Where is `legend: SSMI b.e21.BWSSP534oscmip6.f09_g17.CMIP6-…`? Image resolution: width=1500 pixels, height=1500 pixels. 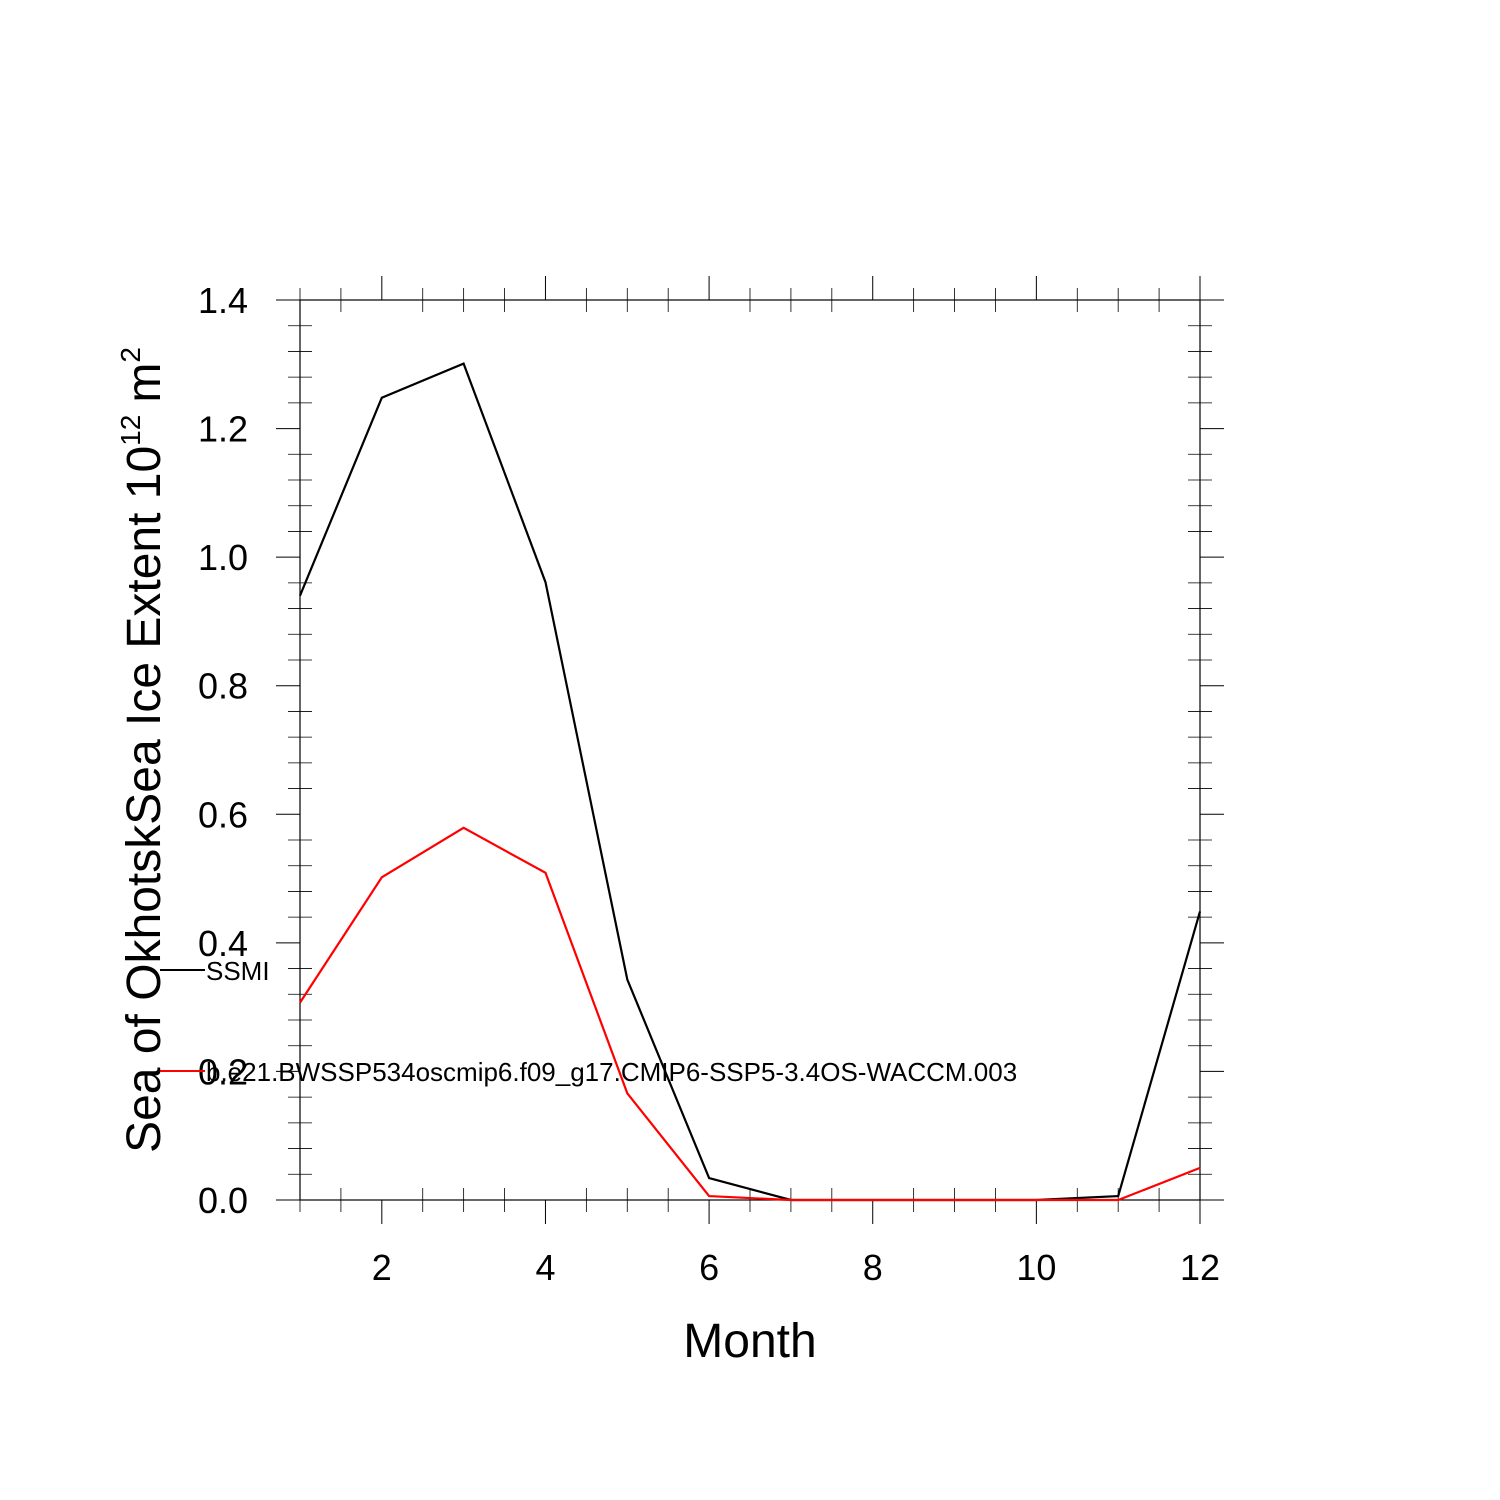 legend: SSMI b.e21.BWSSP534oscmip6.f09_g17.CMIP6-… is located at coordinates (588, 1021).